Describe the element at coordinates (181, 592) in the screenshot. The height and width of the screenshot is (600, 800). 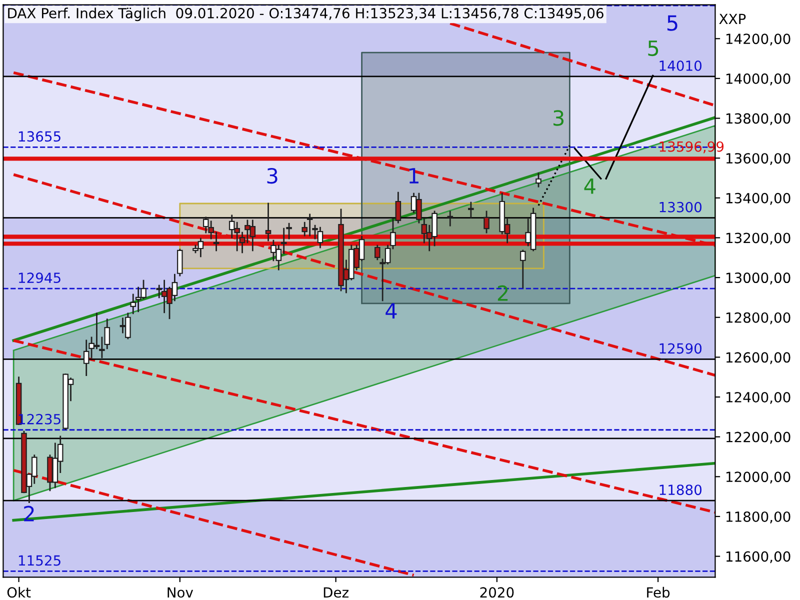
I see `x-tick-label: Nov` at that location.